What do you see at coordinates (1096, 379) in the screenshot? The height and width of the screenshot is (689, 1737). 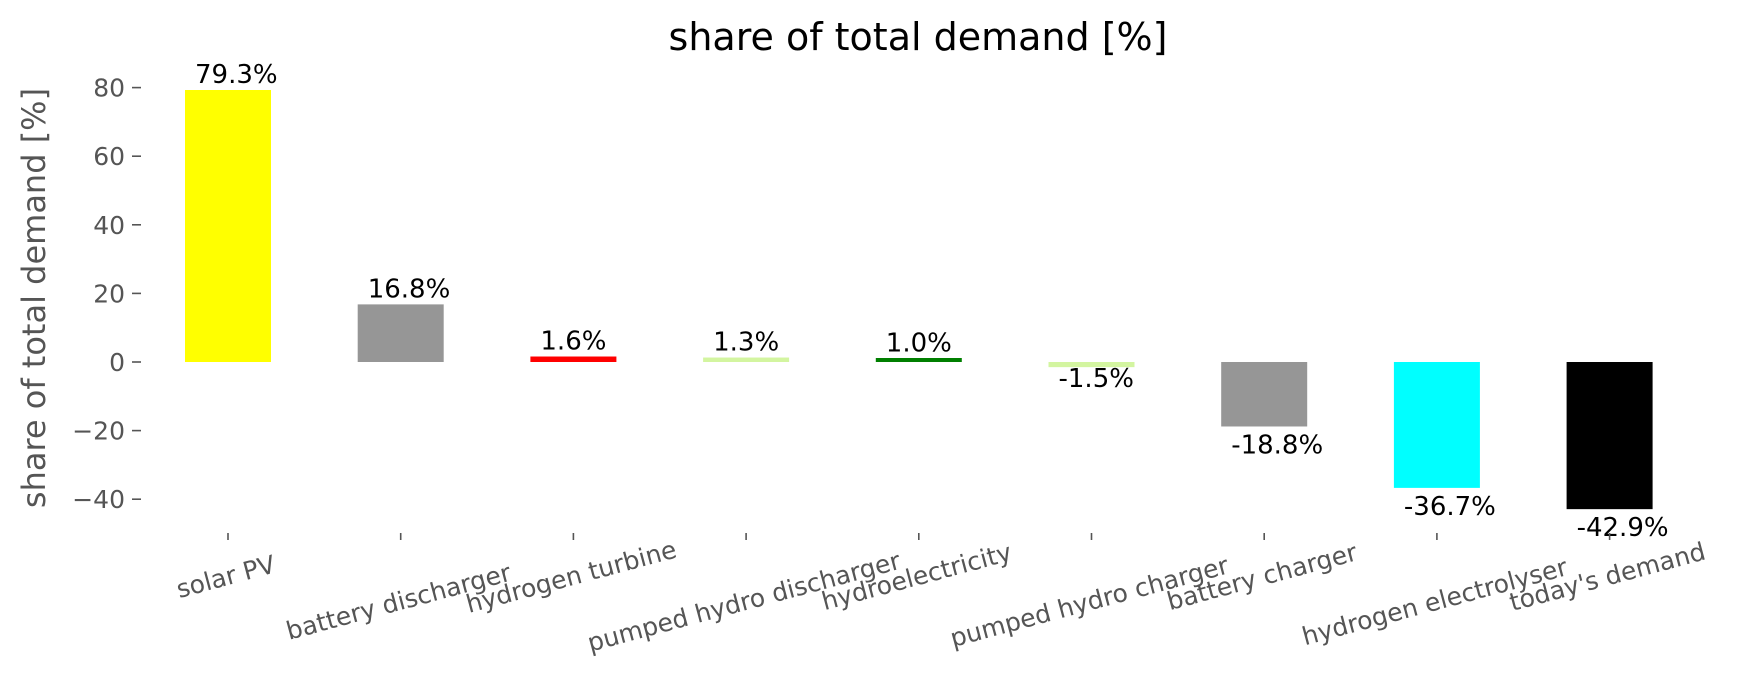 I see `data-label: -1.5%` at bounding box center [1096, 379].